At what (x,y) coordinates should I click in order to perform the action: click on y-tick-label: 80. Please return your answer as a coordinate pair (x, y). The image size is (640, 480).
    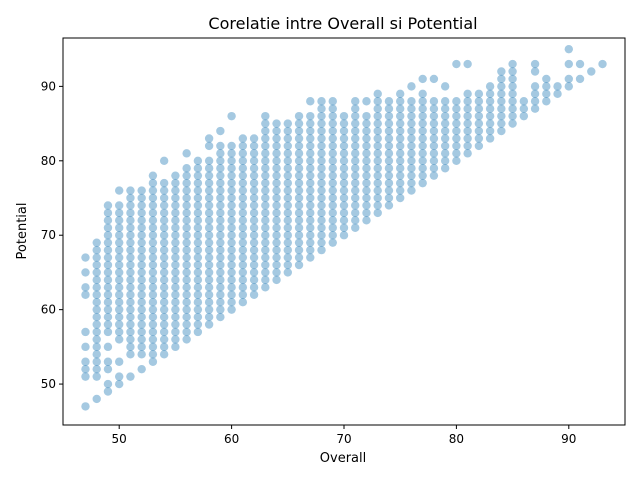
    Looking at the image, I should click on (48, 161).